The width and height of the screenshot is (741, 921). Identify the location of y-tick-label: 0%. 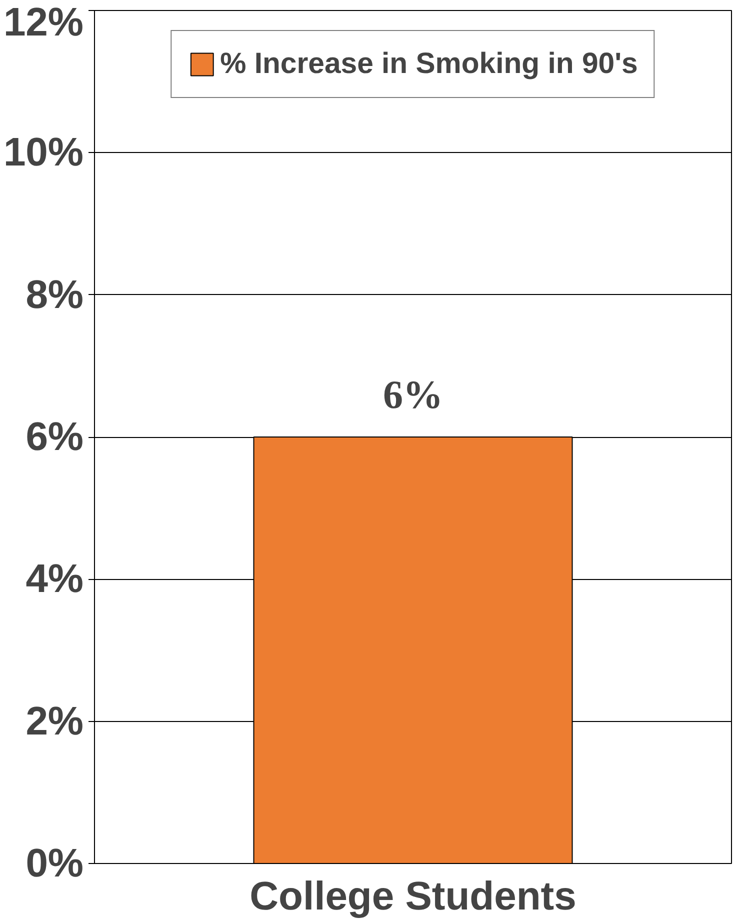
(55, 864).